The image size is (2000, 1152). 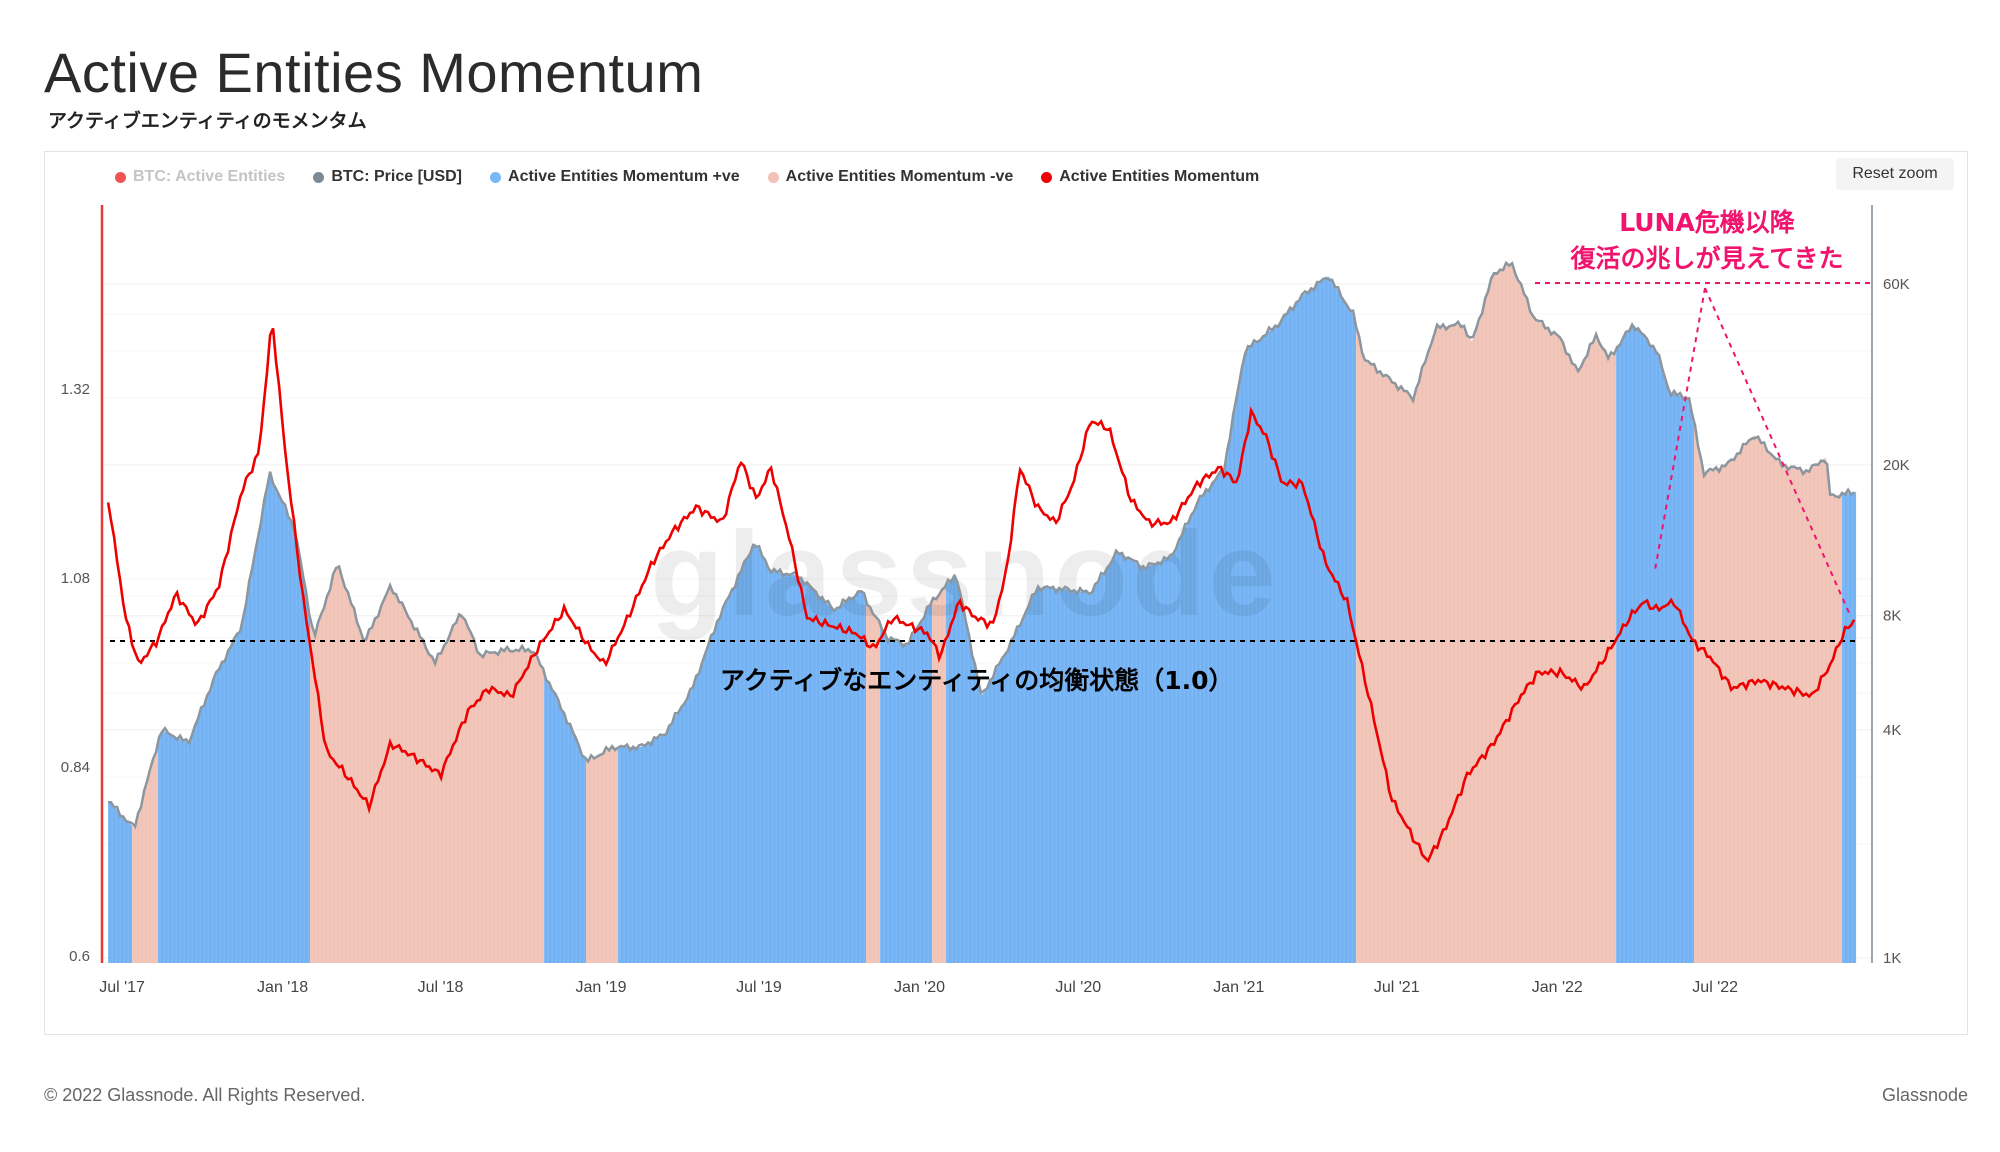 What do you see at coordinates (1895, 174) in the screenshot?
I see `reset-zoom-button: Reset zoom` at bounding box center [1895, 174].